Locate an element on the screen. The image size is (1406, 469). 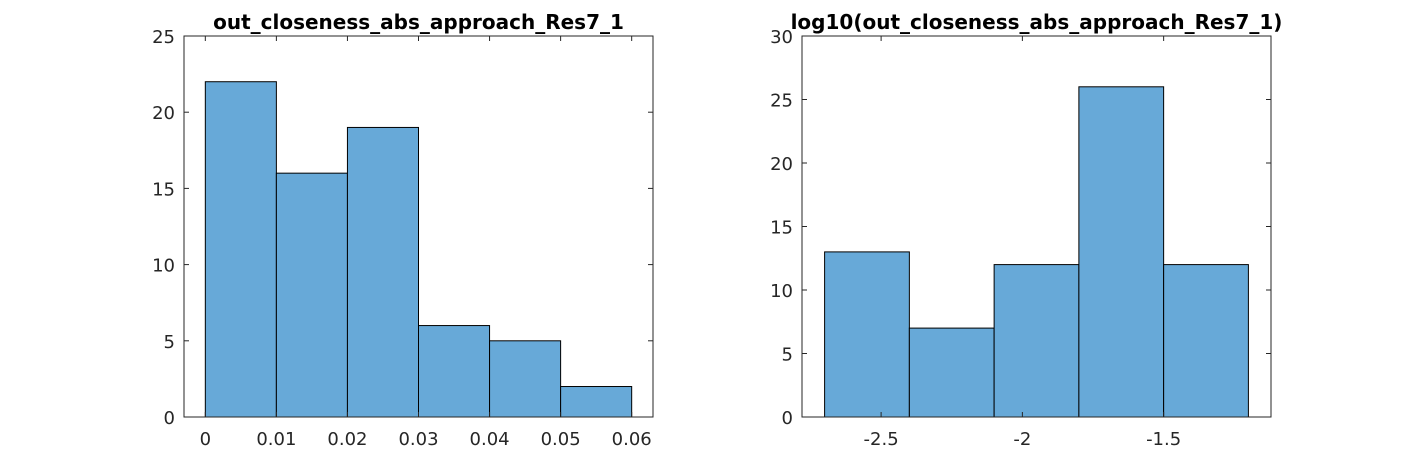
x-tick-label: 0.03 is located at coordinates (418, 439).